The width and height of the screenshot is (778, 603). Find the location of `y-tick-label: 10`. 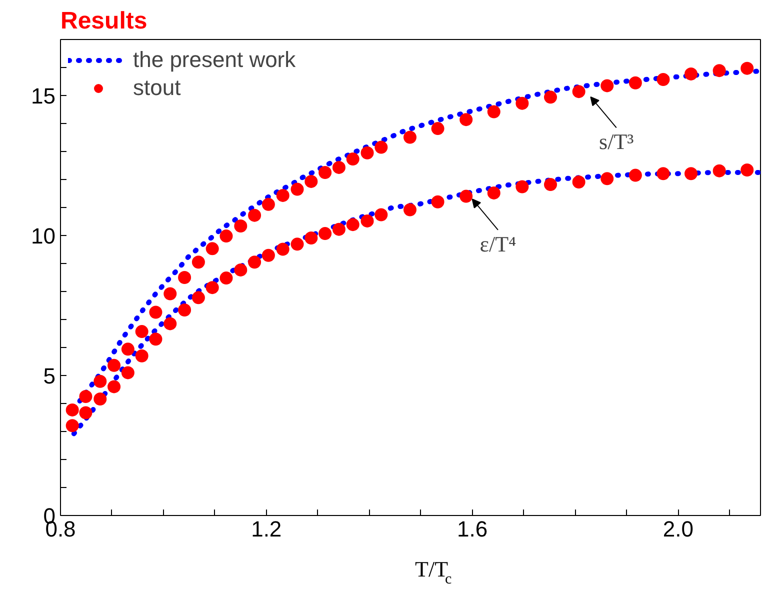

y-tick-label: 10 is located at coordinates (43, 236).